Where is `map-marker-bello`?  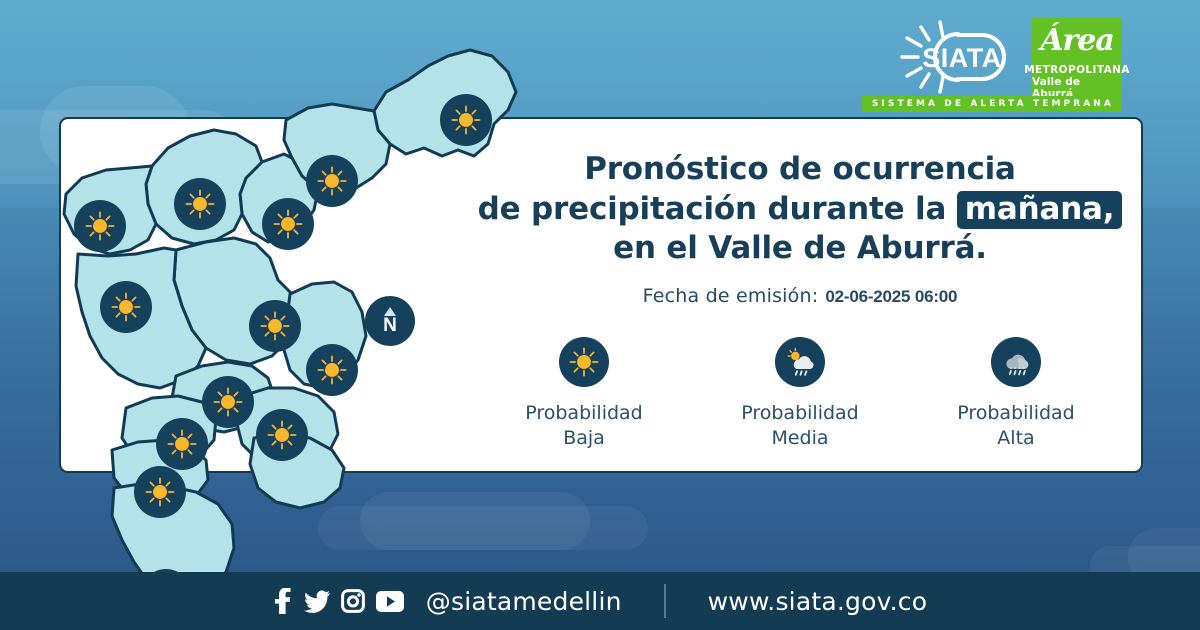 map-marker-bello is located at coordinates (275, 326).